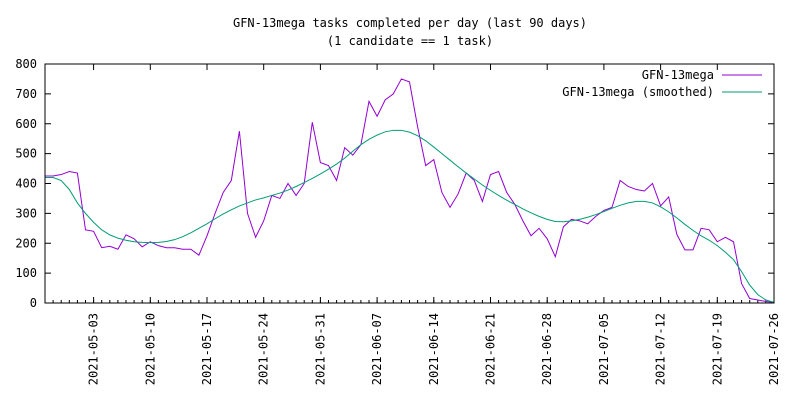 Image resolution: width=800 pixels, height=400 pixels. What do you see at coordinates (377, 349) in the screenshot?
I see `x-tick-label: 2021-06-07` at bounding box center [377, 349].